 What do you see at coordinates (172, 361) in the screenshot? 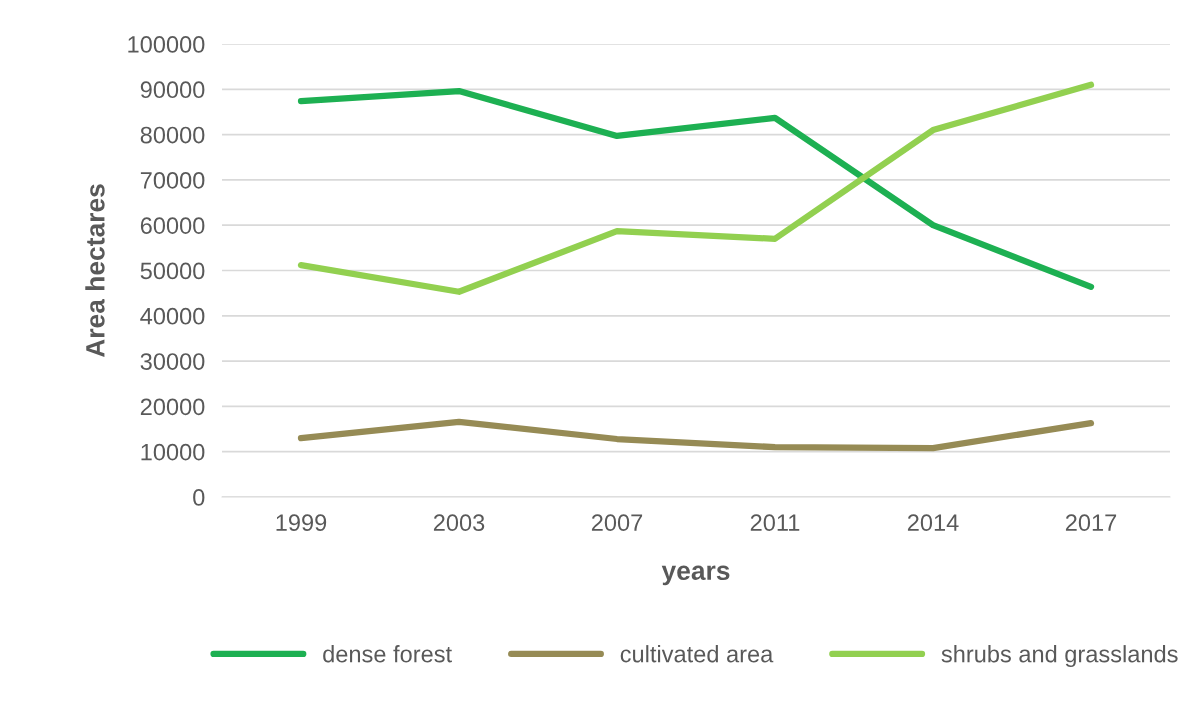
I see `y-tick-label: 30000` at bounding box center [172, 361].